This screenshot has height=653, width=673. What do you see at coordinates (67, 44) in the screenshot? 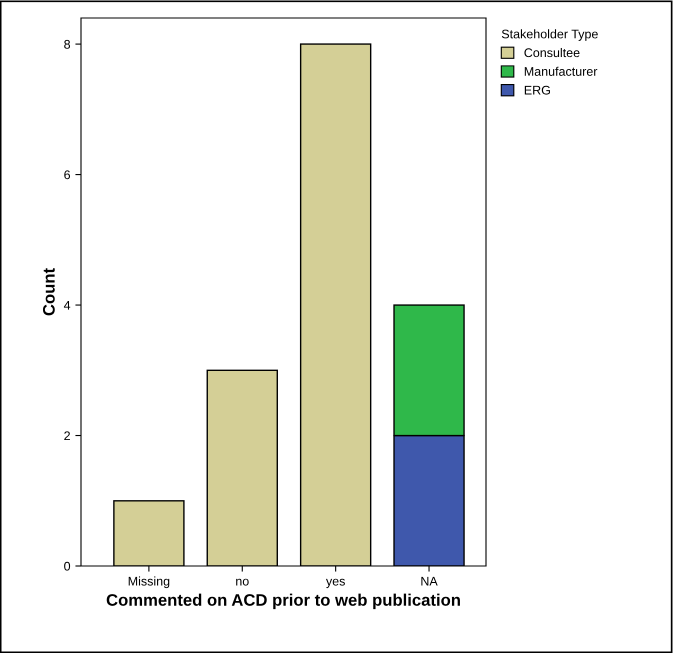
I see `y-tick-label: 8` at bounding box center [67, 44].